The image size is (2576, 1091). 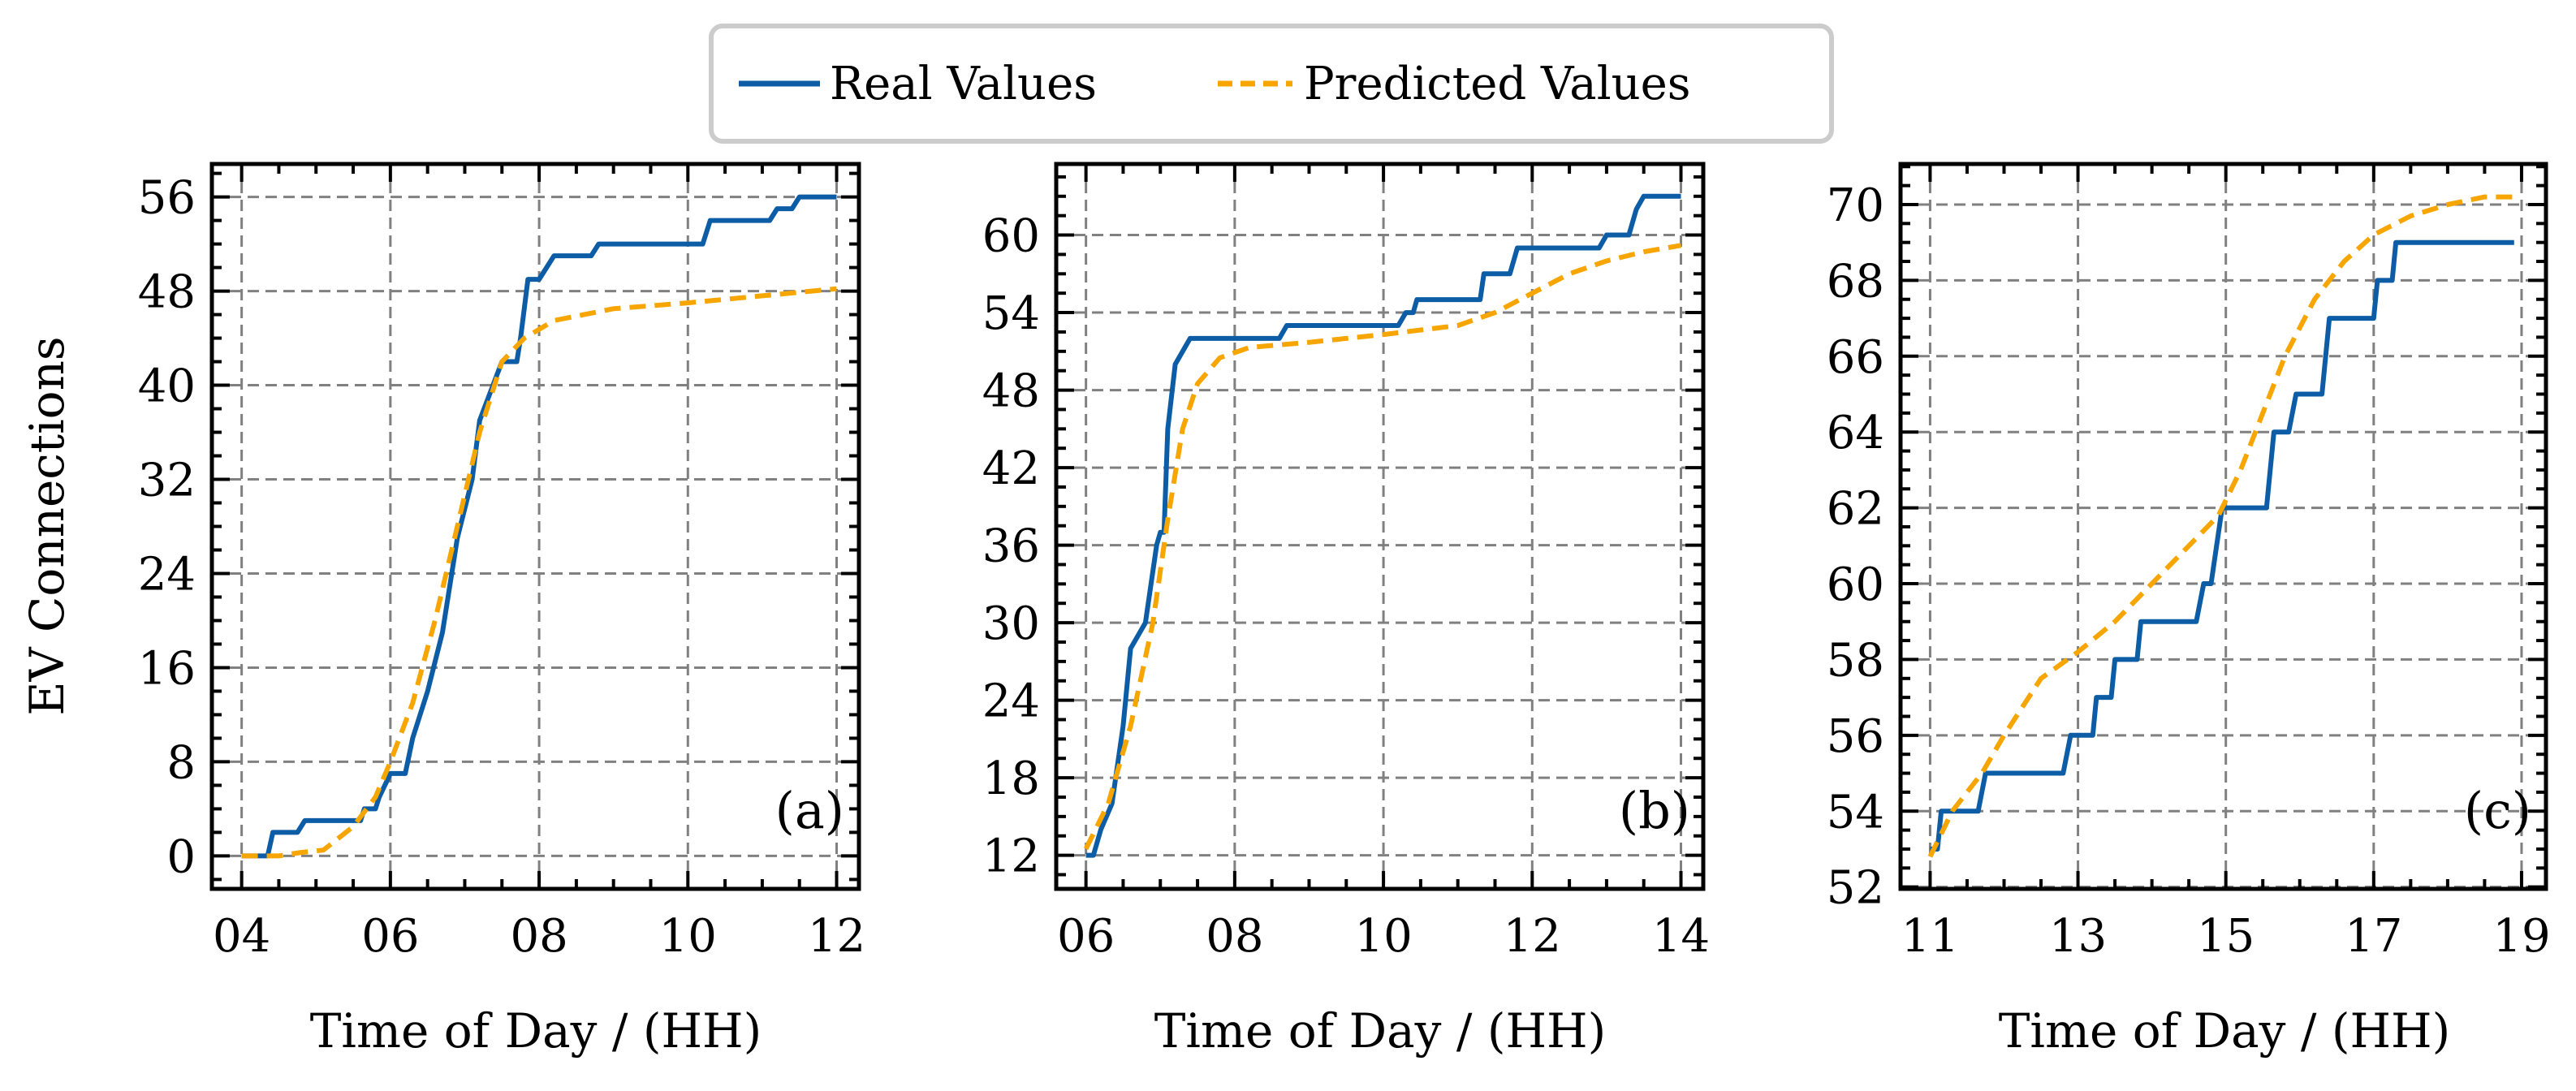 I want to click on panel-a-xlabel: Time of Day / (HH), so click(x=536, y=1031).